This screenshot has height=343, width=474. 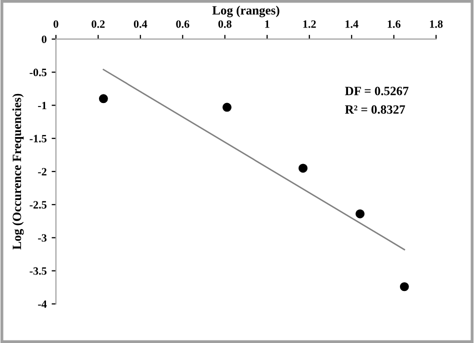 I want to click on annotation: R² = 0.8327, so click(x=375, y=109).